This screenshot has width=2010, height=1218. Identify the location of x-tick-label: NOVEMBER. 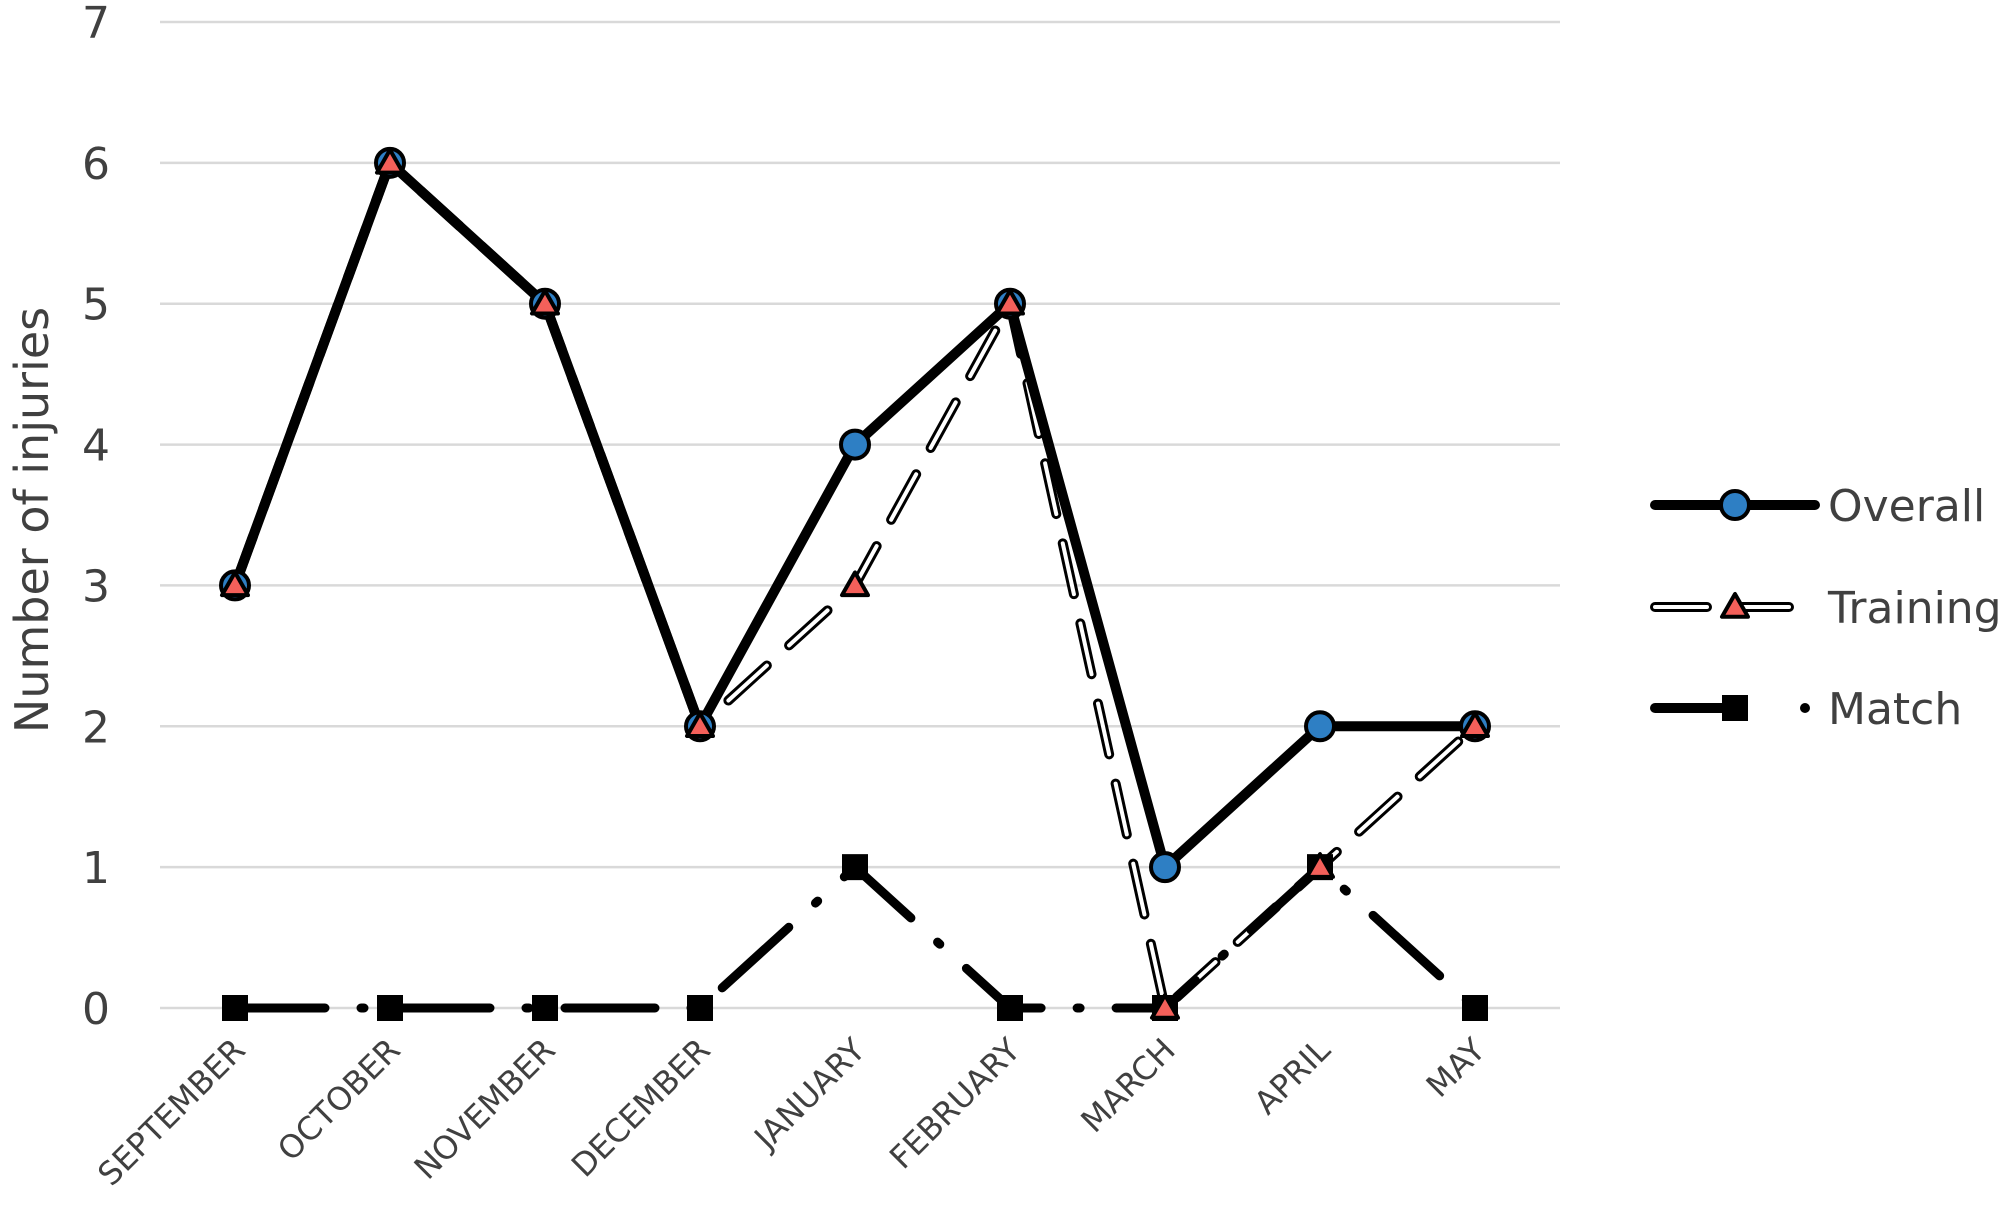
(485, 1109).